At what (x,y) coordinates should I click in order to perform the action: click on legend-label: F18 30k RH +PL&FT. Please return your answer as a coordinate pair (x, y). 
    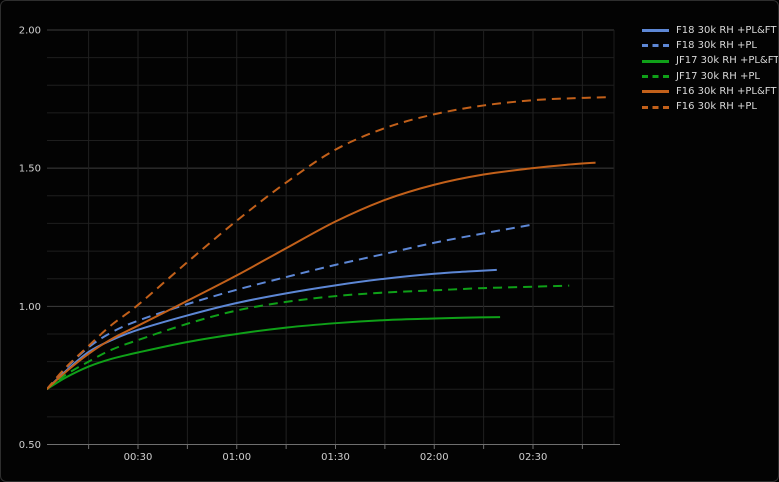
    Looking at the image, I should click on (726, 30).